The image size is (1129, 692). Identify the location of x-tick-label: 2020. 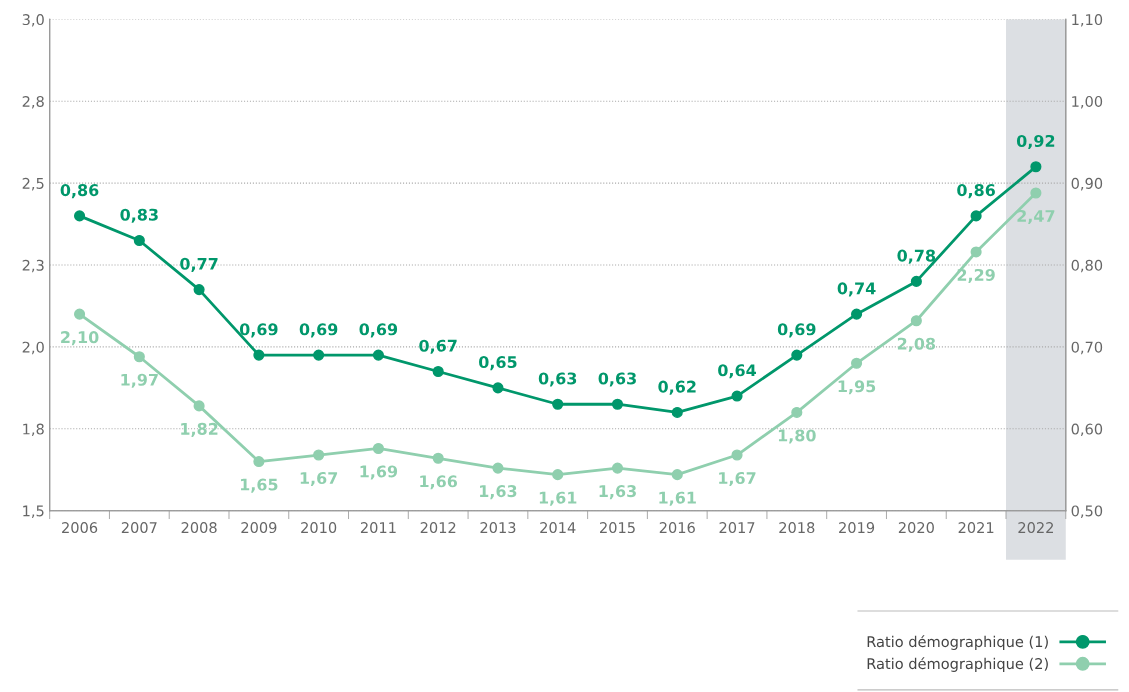
(916, 528).